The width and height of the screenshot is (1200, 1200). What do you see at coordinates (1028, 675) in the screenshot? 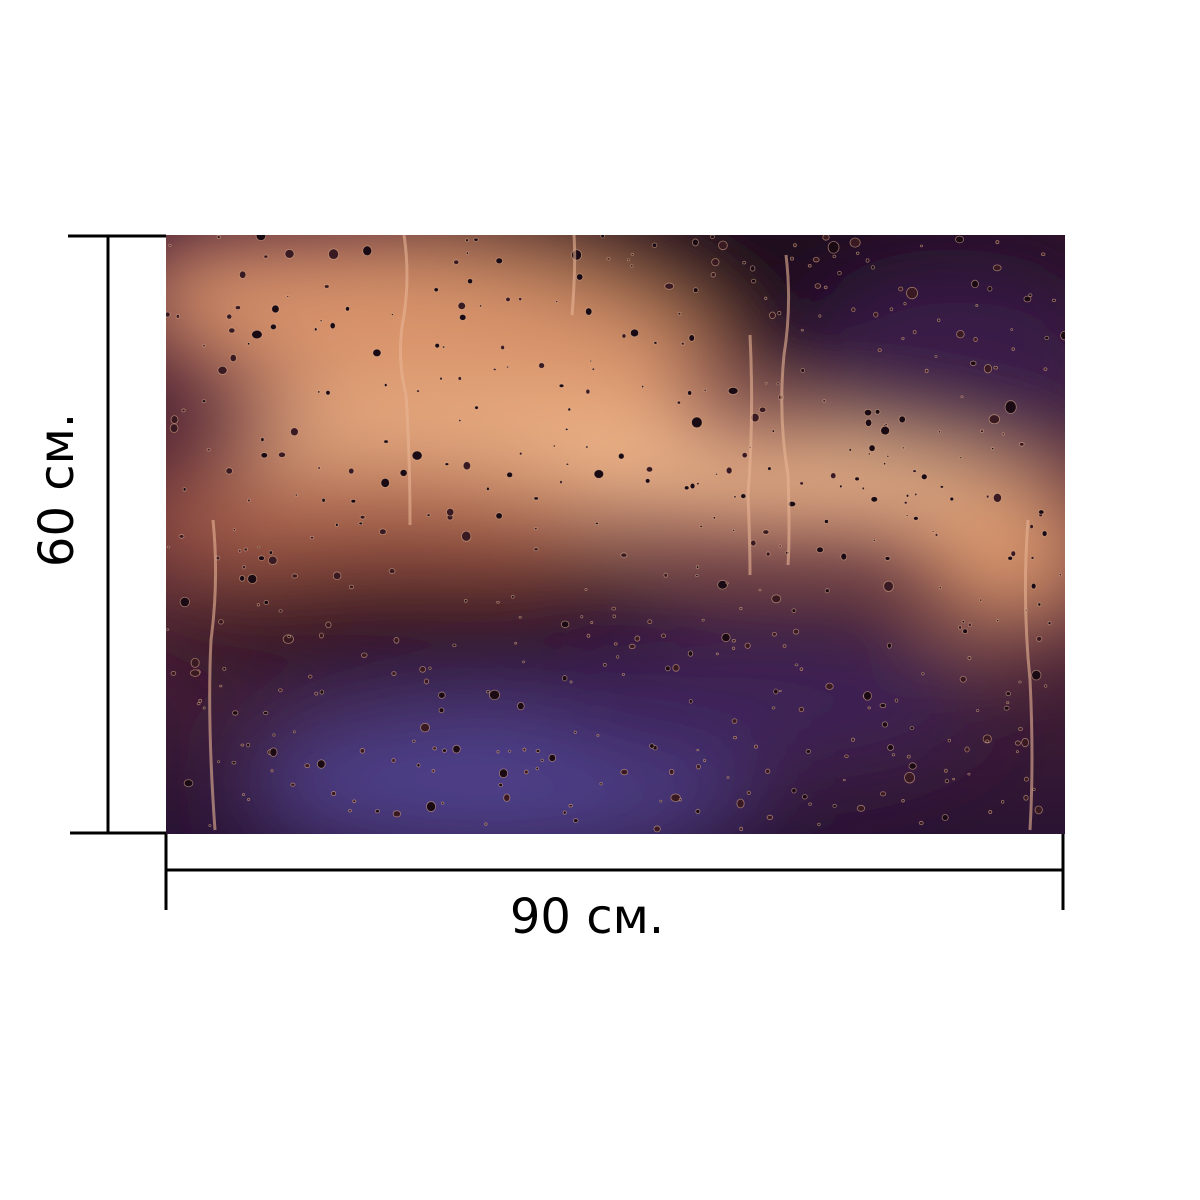
I see `drip-trail` at bounding box center [1028, 675].